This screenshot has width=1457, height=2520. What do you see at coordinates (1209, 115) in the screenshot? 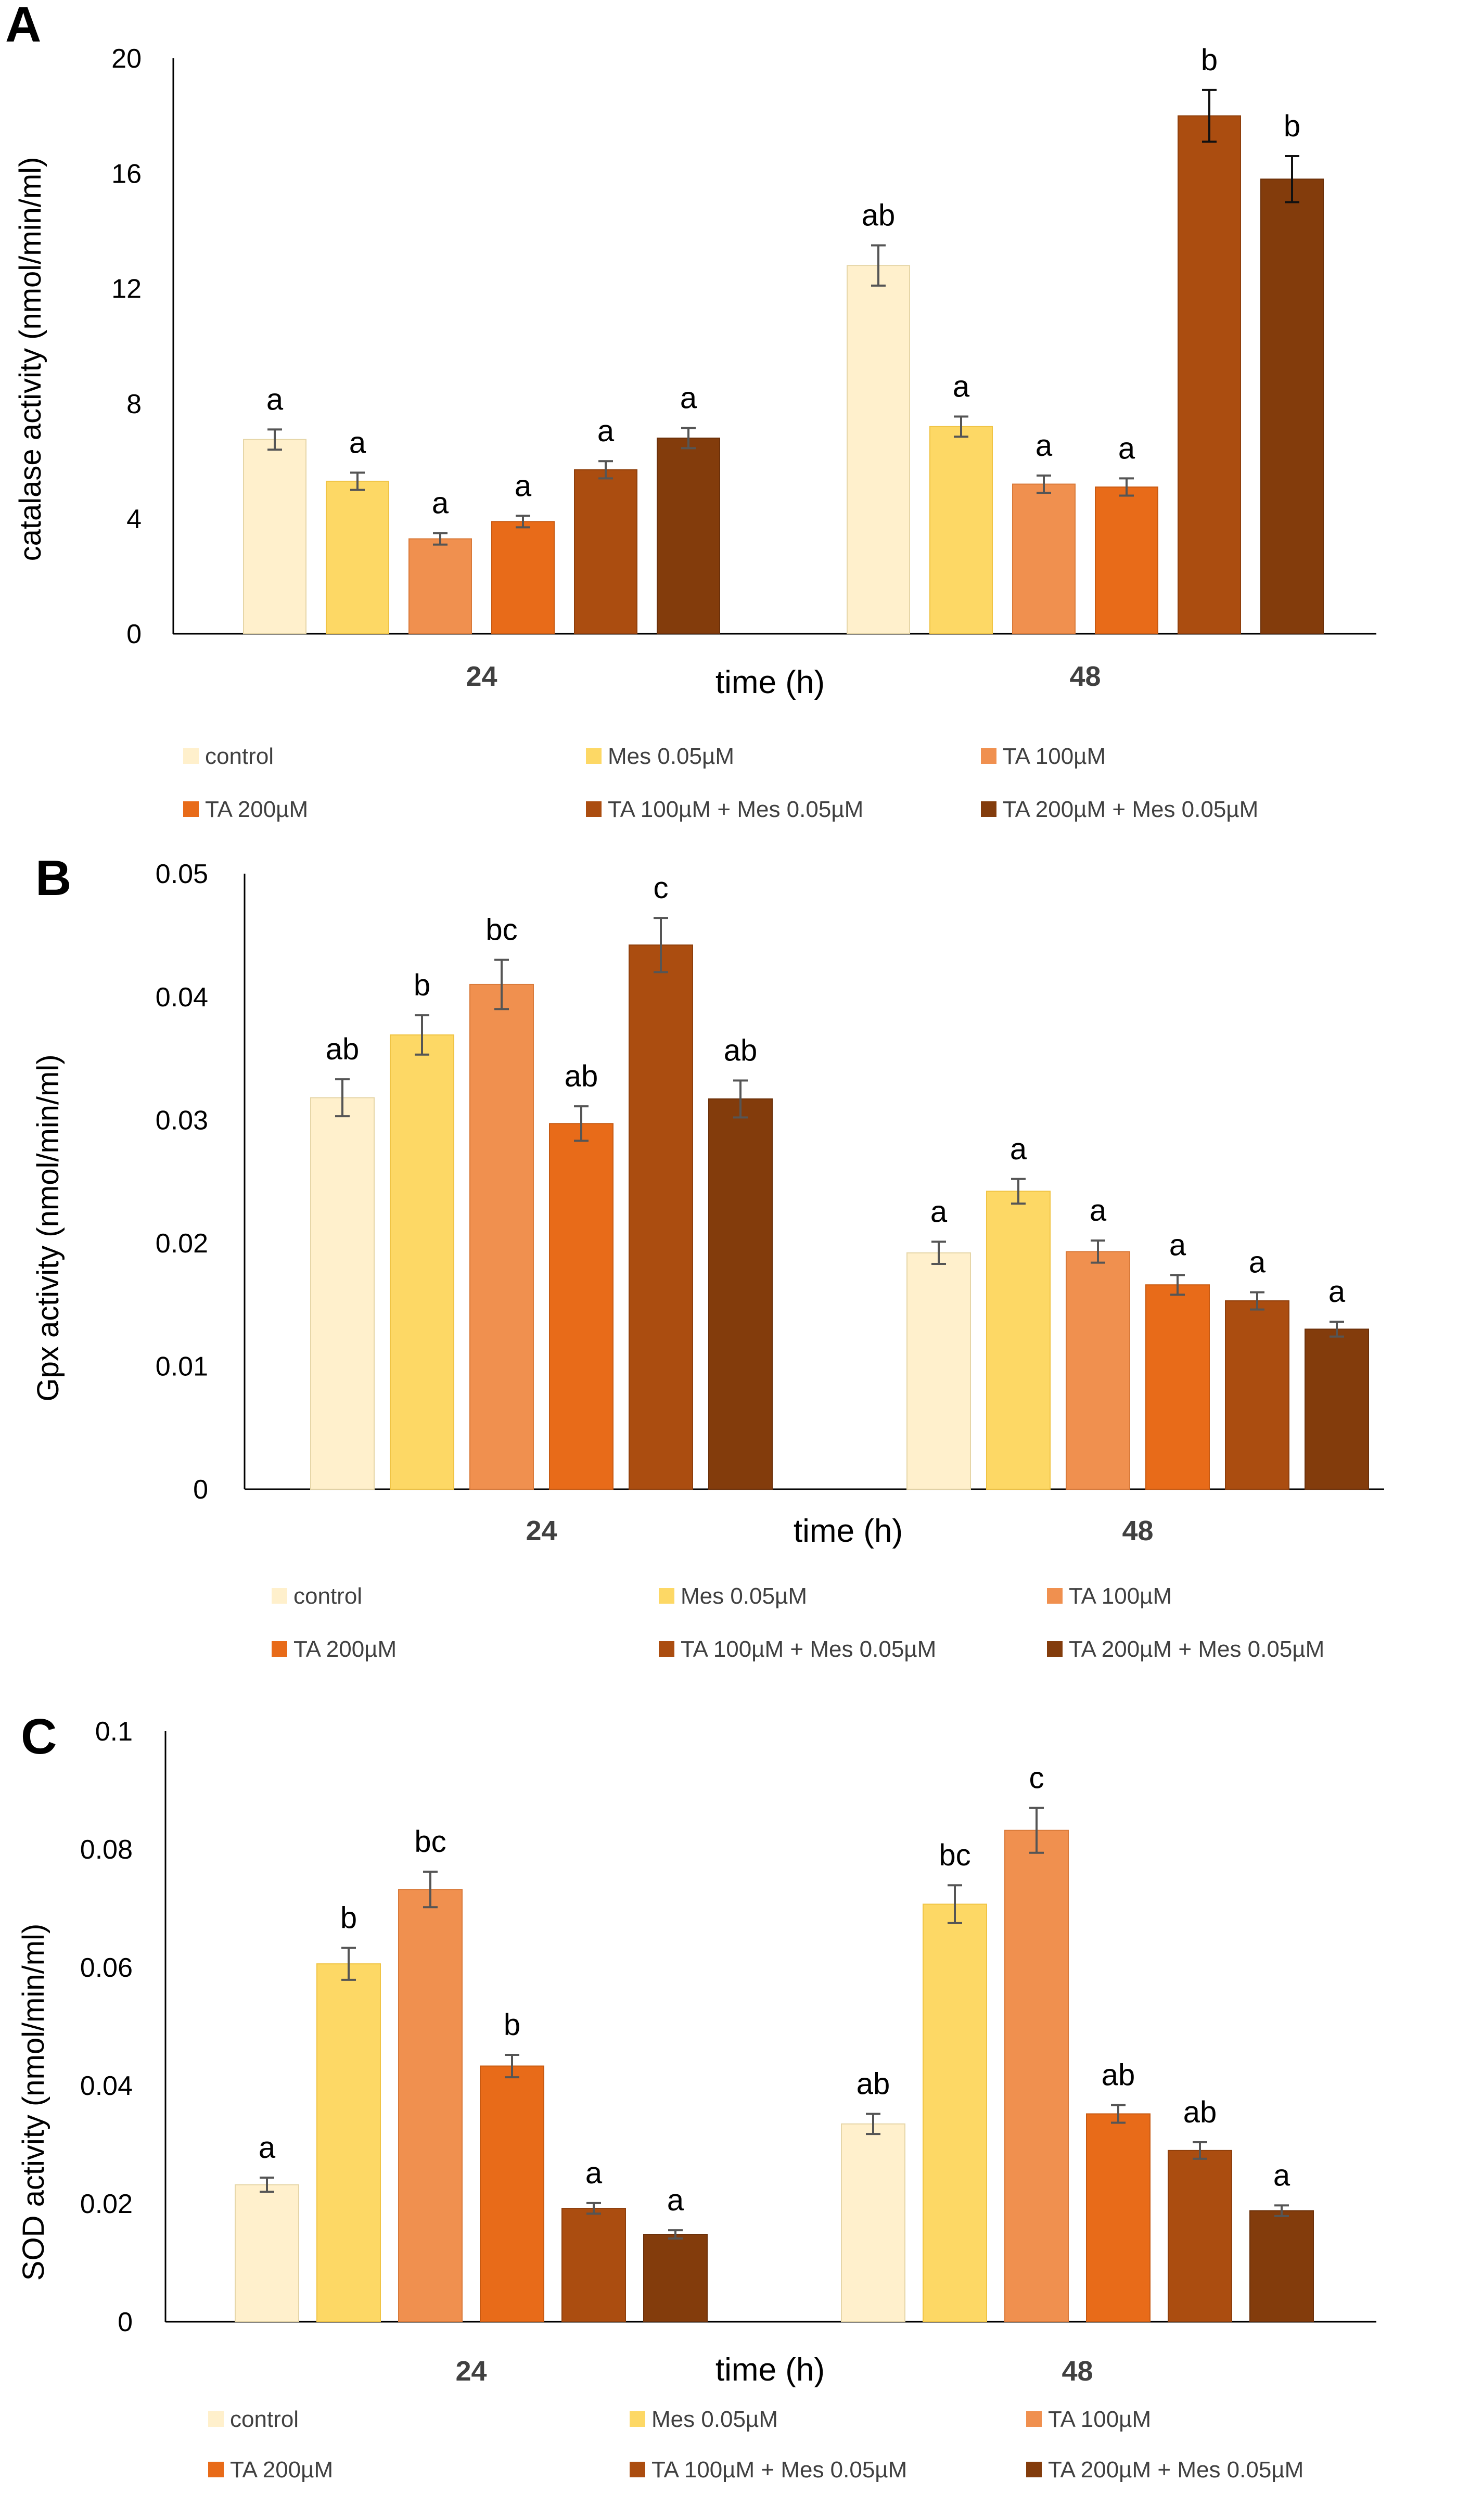
I see `error-bar-a-48-ta100mes` at bounding box center [1209, 115].